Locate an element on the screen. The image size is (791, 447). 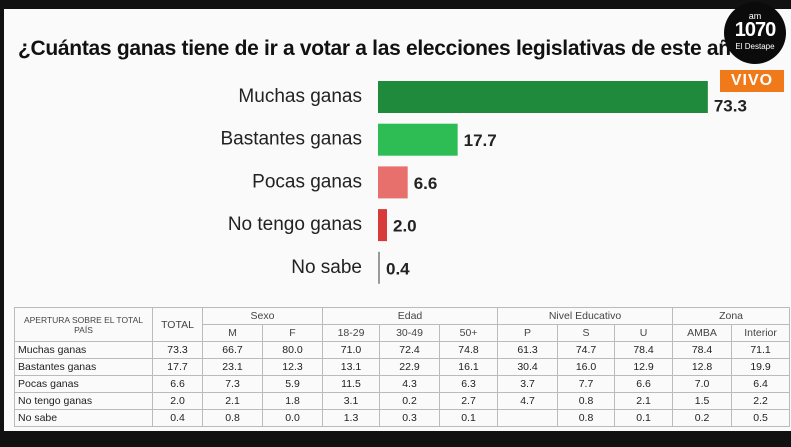
value-label: 6.6 is located at coordinates (426, 183).